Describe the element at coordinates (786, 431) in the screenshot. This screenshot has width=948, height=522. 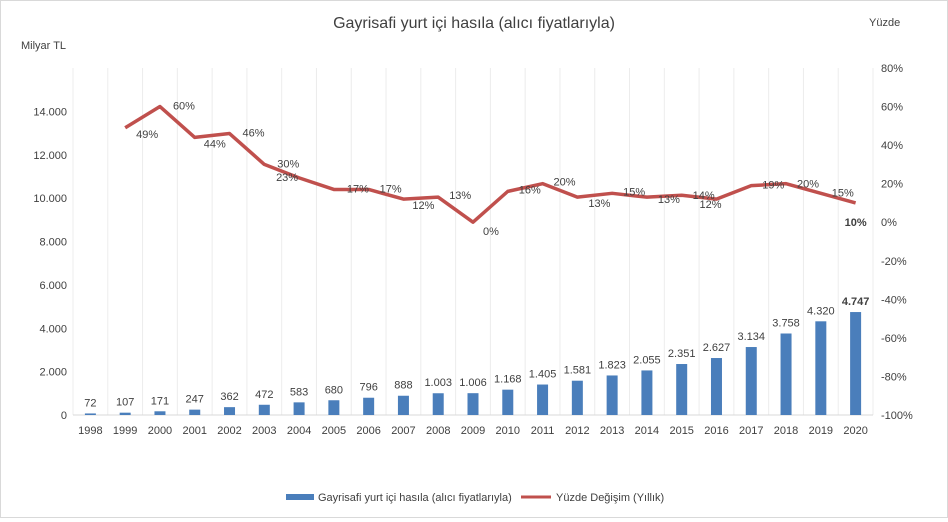
I see `x-tick-label: 2018` at that location.